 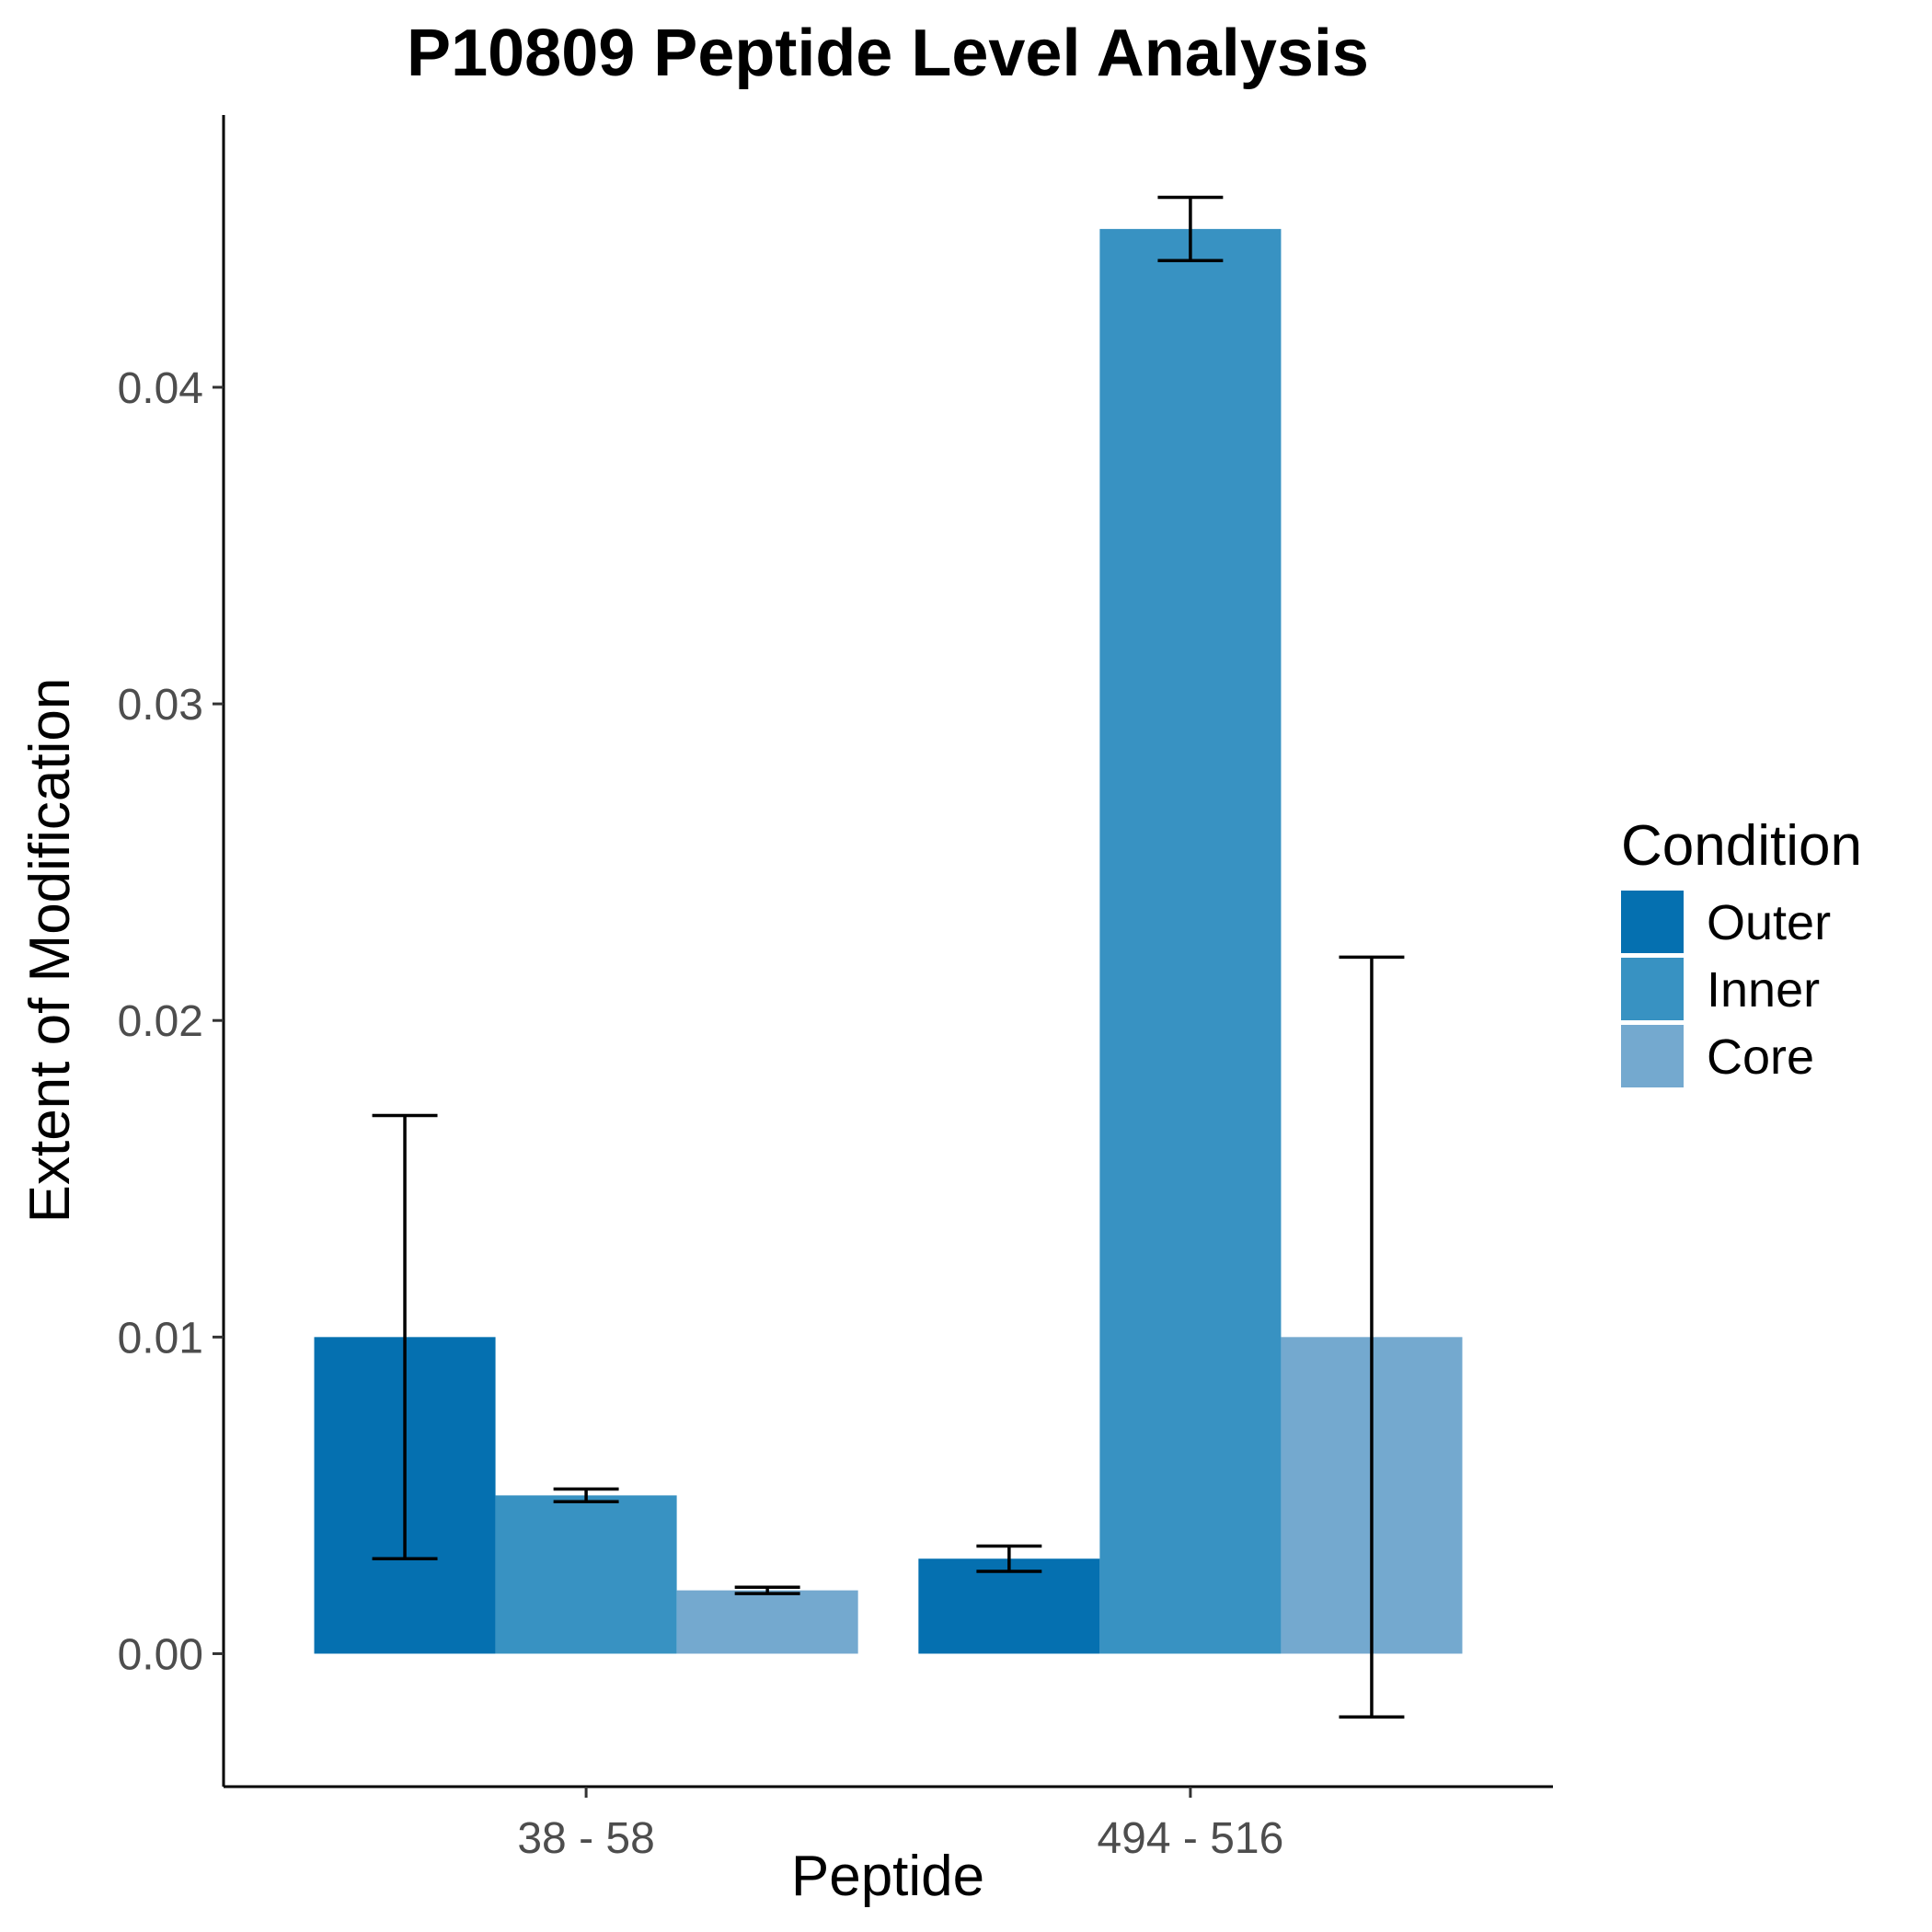 What do you see at coordinates (1769, 922) in the screenshot?
I see `legend-label-outer: Outer` at bounding box center [1769, 922].